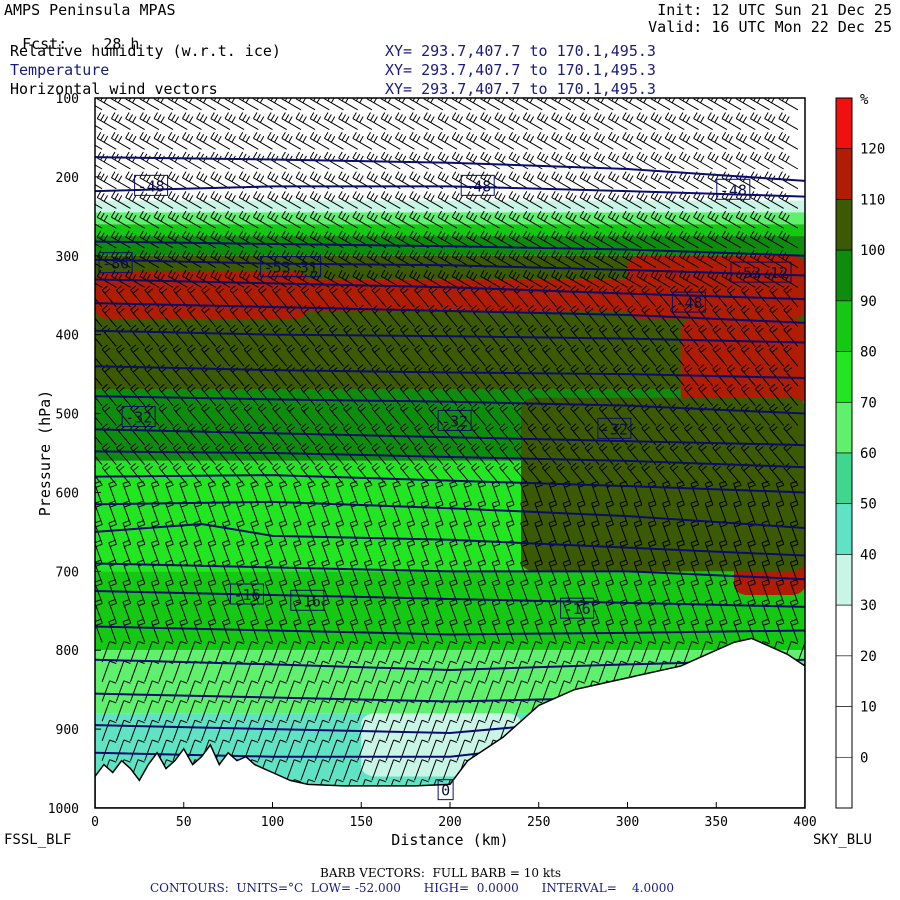 This screenshot has width=900, height=900. Describe the element at coordinates (121, 44) in the screenshot. I see `forecast-value: 28 h` at that location.